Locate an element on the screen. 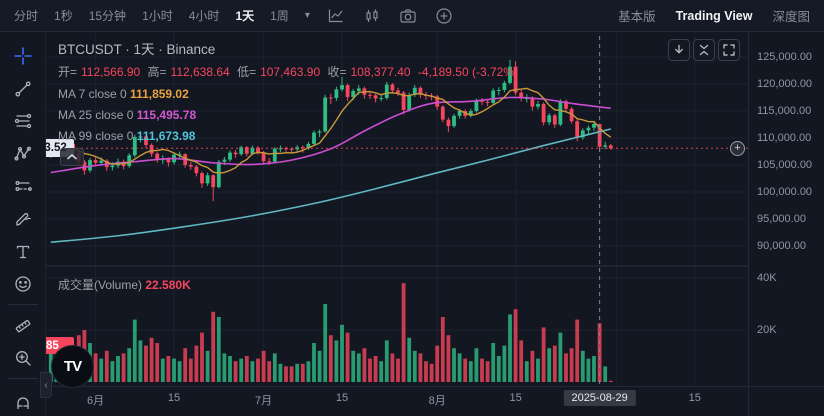  trend-line-tool-icon is located at coordinates (23, 89).